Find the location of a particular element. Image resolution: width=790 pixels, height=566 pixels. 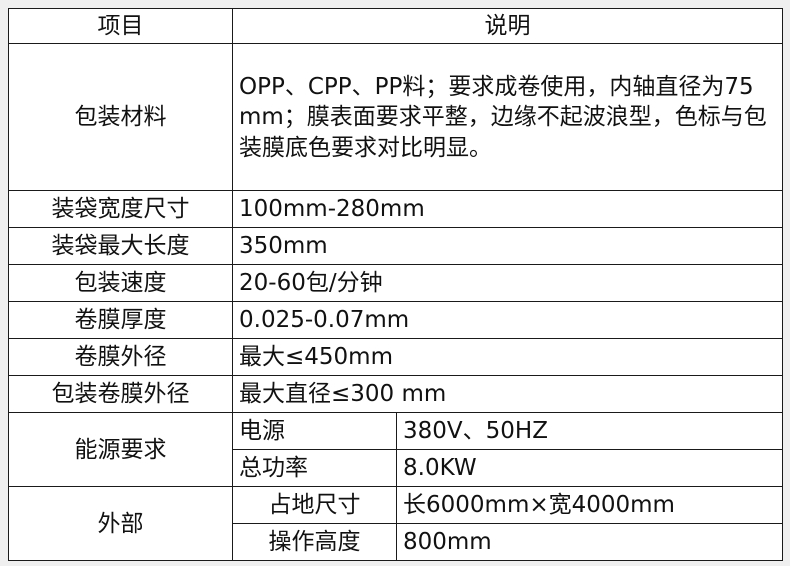

table-row-group: 能源要求 电源 380V、50HZ is located at coordinates (395, 450).